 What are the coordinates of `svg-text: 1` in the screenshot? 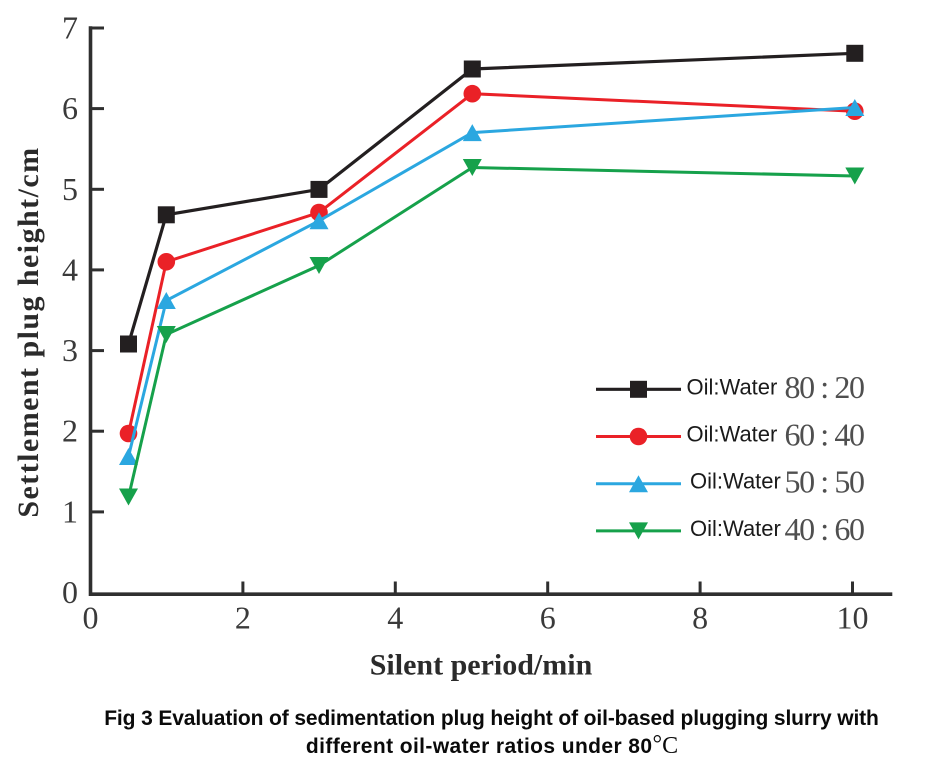 It's located at (70, 511).